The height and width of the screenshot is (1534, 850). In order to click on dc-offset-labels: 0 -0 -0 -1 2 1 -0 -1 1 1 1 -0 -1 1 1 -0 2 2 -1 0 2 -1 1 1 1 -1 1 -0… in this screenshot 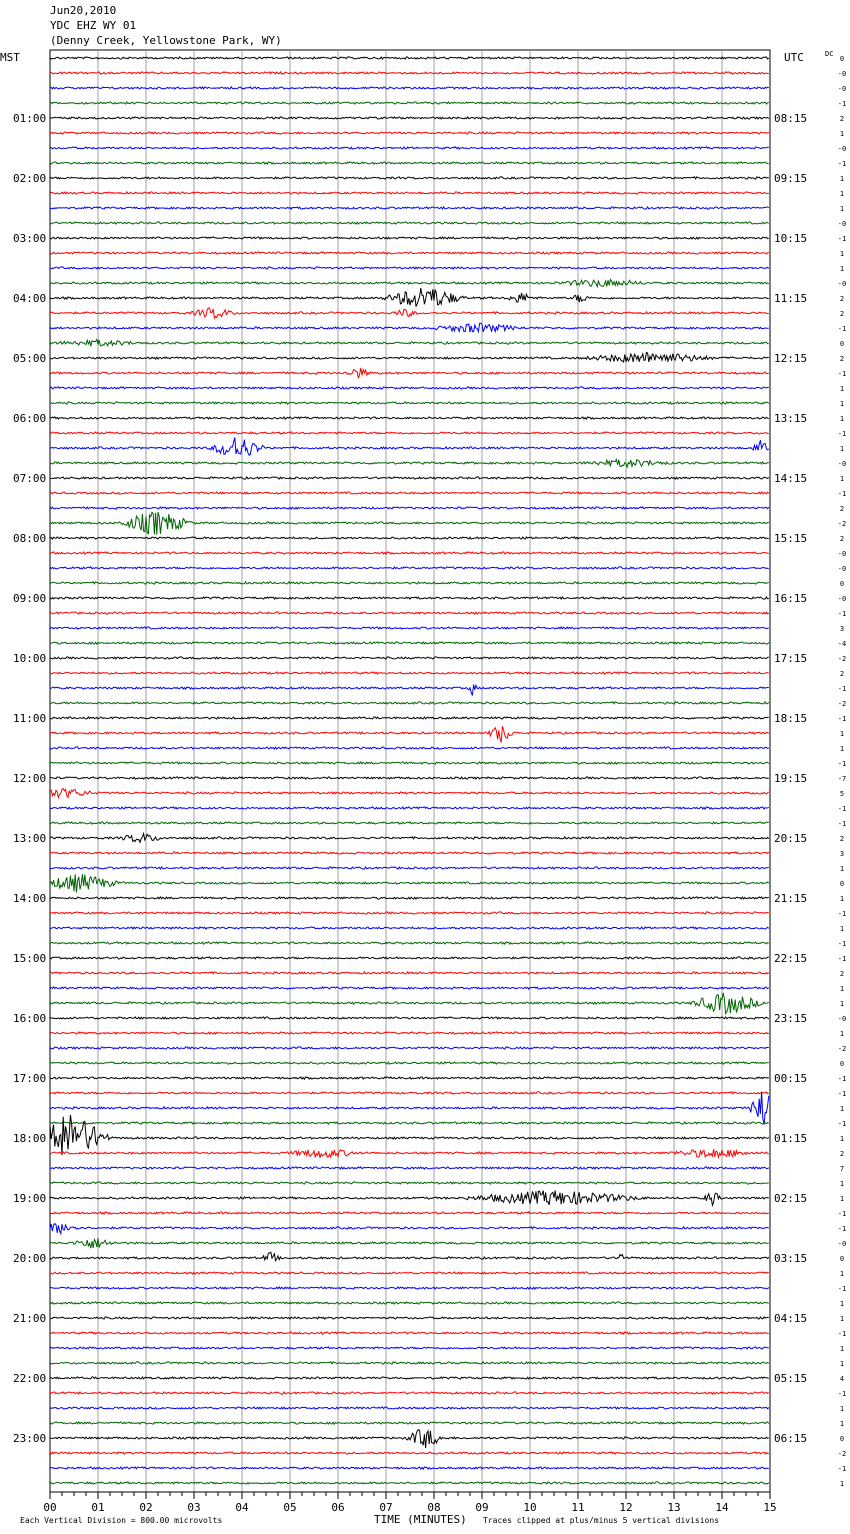, I will do `click(842, 771)`.